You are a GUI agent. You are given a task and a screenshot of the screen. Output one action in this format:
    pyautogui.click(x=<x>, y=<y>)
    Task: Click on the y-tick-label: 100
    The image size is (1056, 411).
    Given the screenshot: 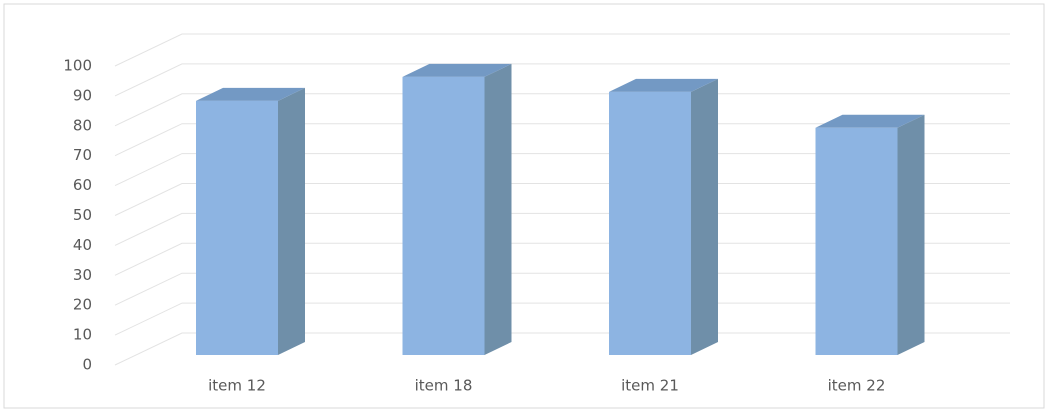 What is the action you would take?
    pyautogui.click(x=77, y=66)
    